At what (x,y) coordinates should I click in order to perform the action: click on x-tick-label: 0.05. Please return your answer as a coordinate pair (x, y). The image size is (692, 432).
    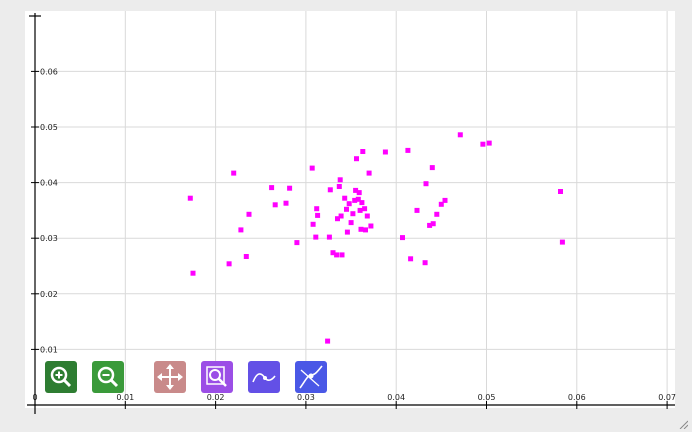
    Looking at the image, I should click on (487, 397).